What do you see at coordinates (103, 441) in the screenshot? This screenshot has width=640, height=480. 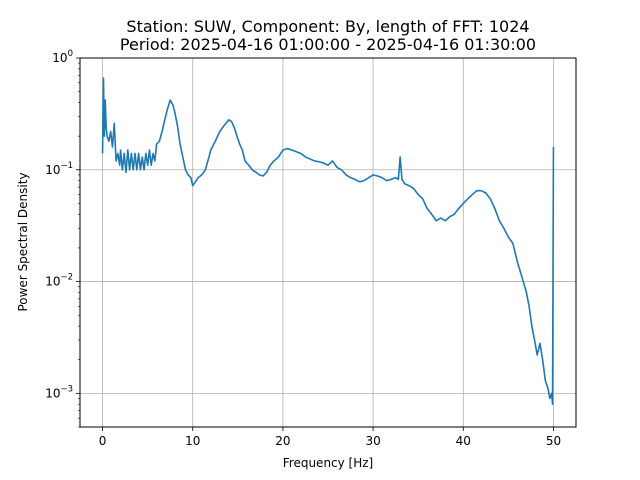 I see `x-tick-label: 0` at bounding box center [103, 441].